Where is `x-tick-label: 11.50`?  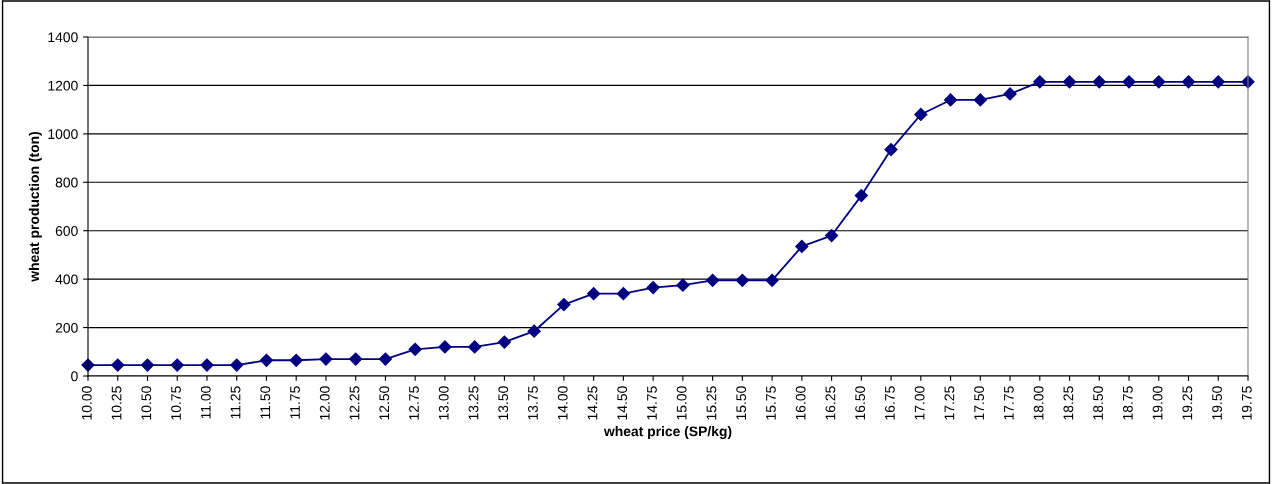 x-tick-label: 11.50 is located at coordinates (265, 402).